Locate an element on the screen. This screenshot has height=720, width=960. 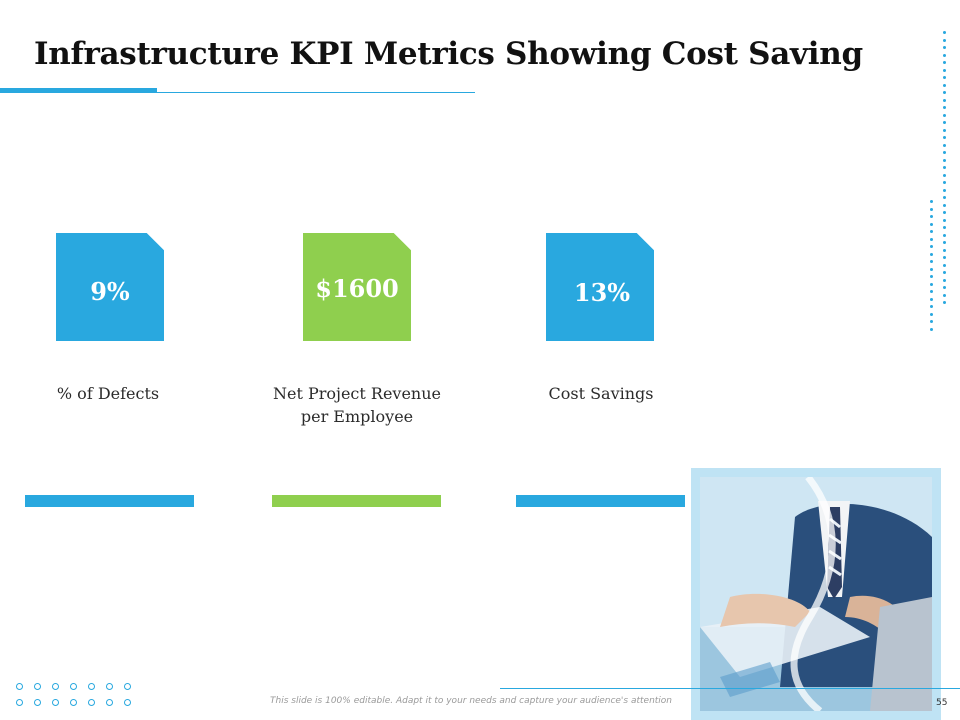
kpi-card-cost-savings: 13% is located at coordinates (600, 287).